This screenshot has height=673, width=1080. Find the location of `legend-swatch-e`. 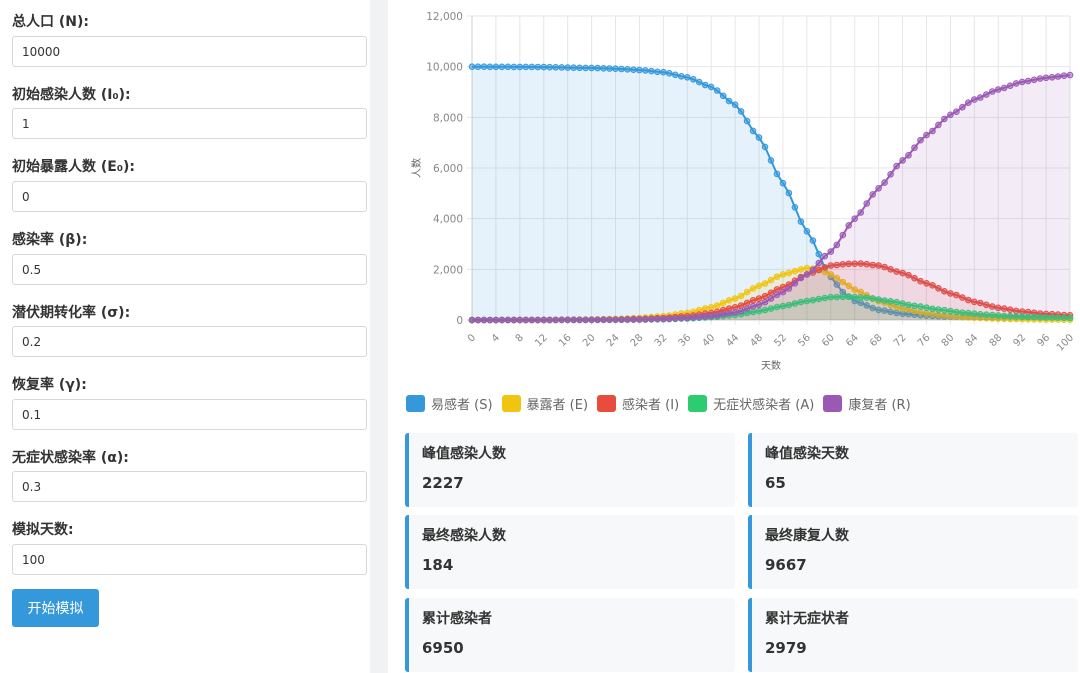

legend-swatch-e is located at coordinates (511, 403).